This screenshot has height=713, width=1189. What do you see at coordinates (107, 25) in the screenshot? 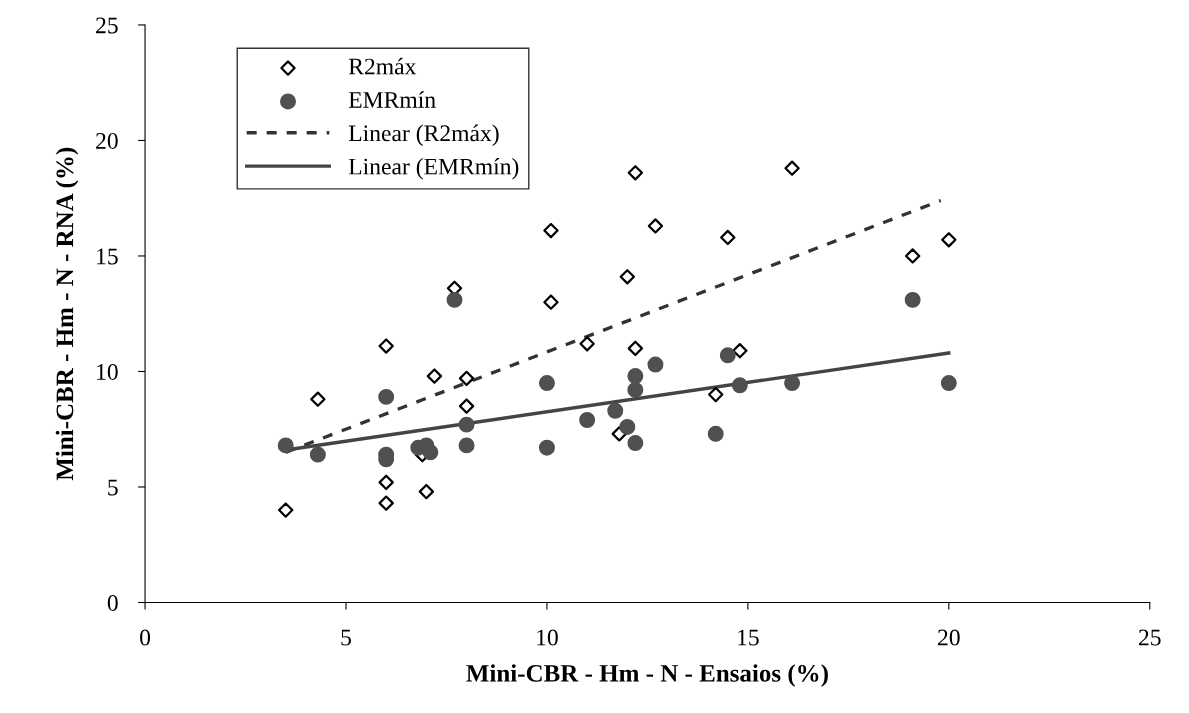
I see `y-tick-label: 25` at bounding box center [107, 25].